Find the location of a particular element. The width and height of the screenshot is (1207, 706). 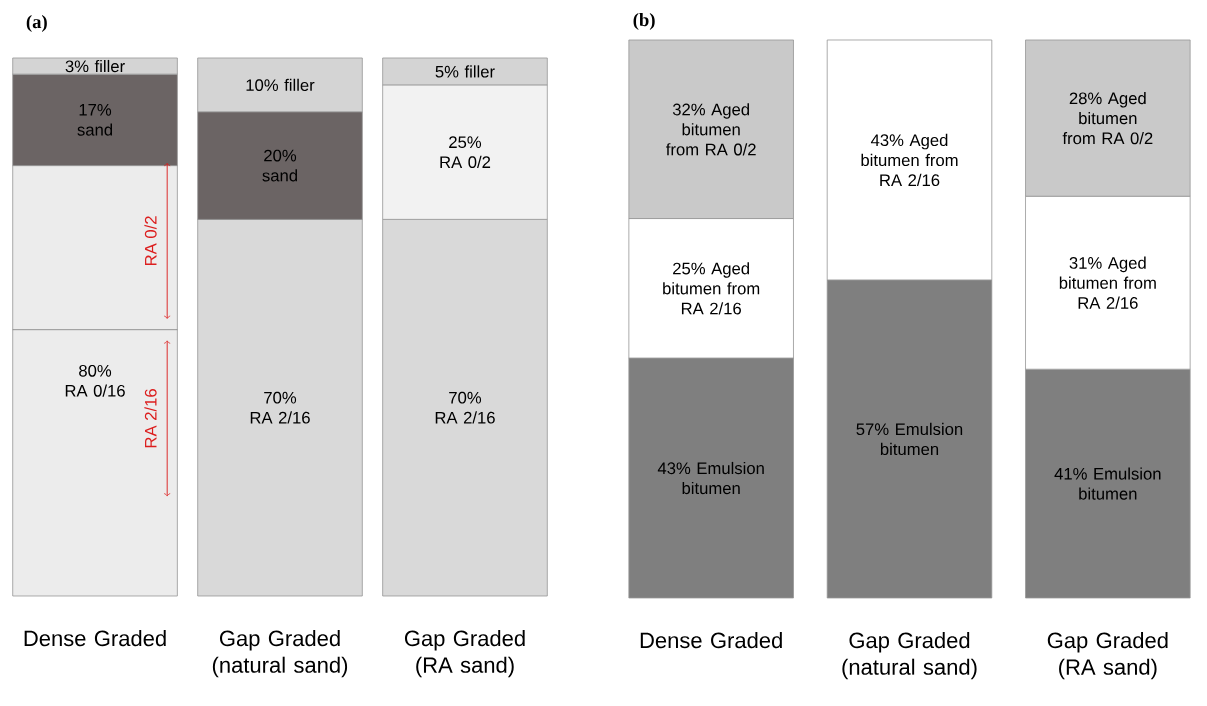

data-label: 25% Aged bitumen from RA 2/16 is located at coordinates (711, 288).